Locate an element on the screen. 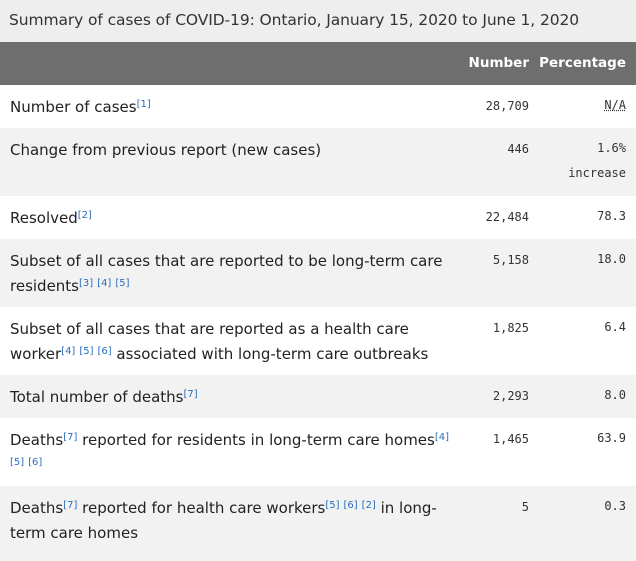 Image resolution: width=636 pixels, height=561 pixels. table-row: Total number of deaths[7] 2,293 8.0 is located at coordinates (318, 396).